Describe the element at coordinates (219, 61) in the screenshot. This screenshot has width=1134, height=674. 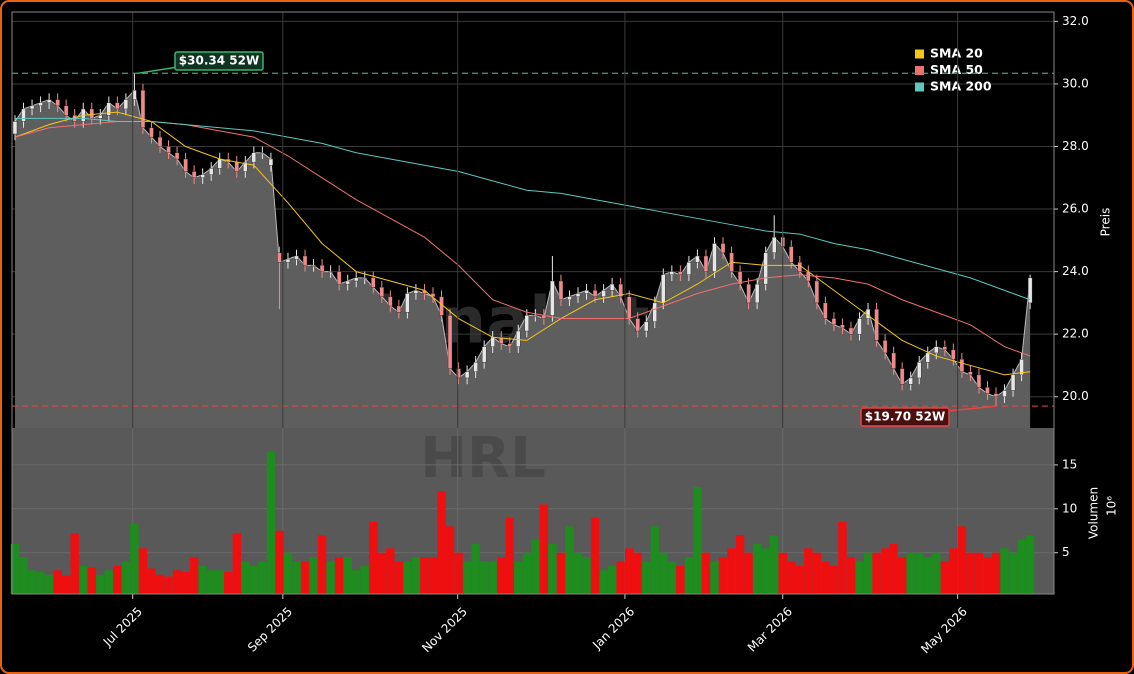
I see `annotation-label: $30.34 52W` at that location.